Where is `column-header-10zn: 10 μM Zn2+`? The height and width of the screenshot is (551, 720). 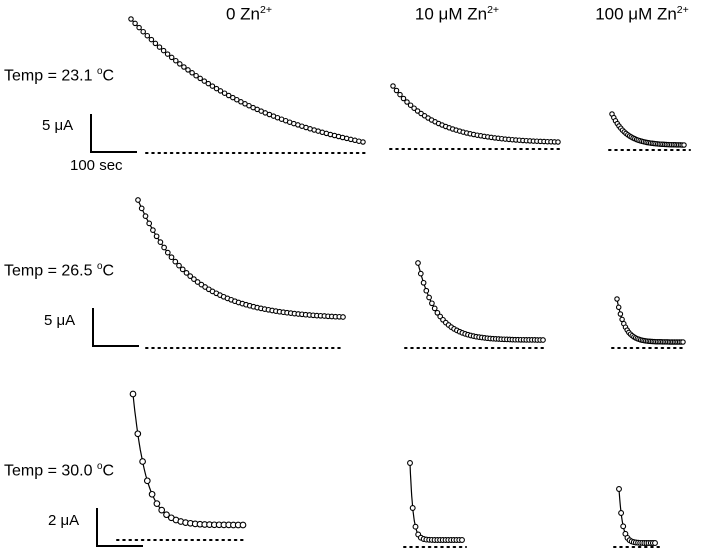 column-header-10zn: 10 μM Zn2+ is located at coordinates (457, 14).